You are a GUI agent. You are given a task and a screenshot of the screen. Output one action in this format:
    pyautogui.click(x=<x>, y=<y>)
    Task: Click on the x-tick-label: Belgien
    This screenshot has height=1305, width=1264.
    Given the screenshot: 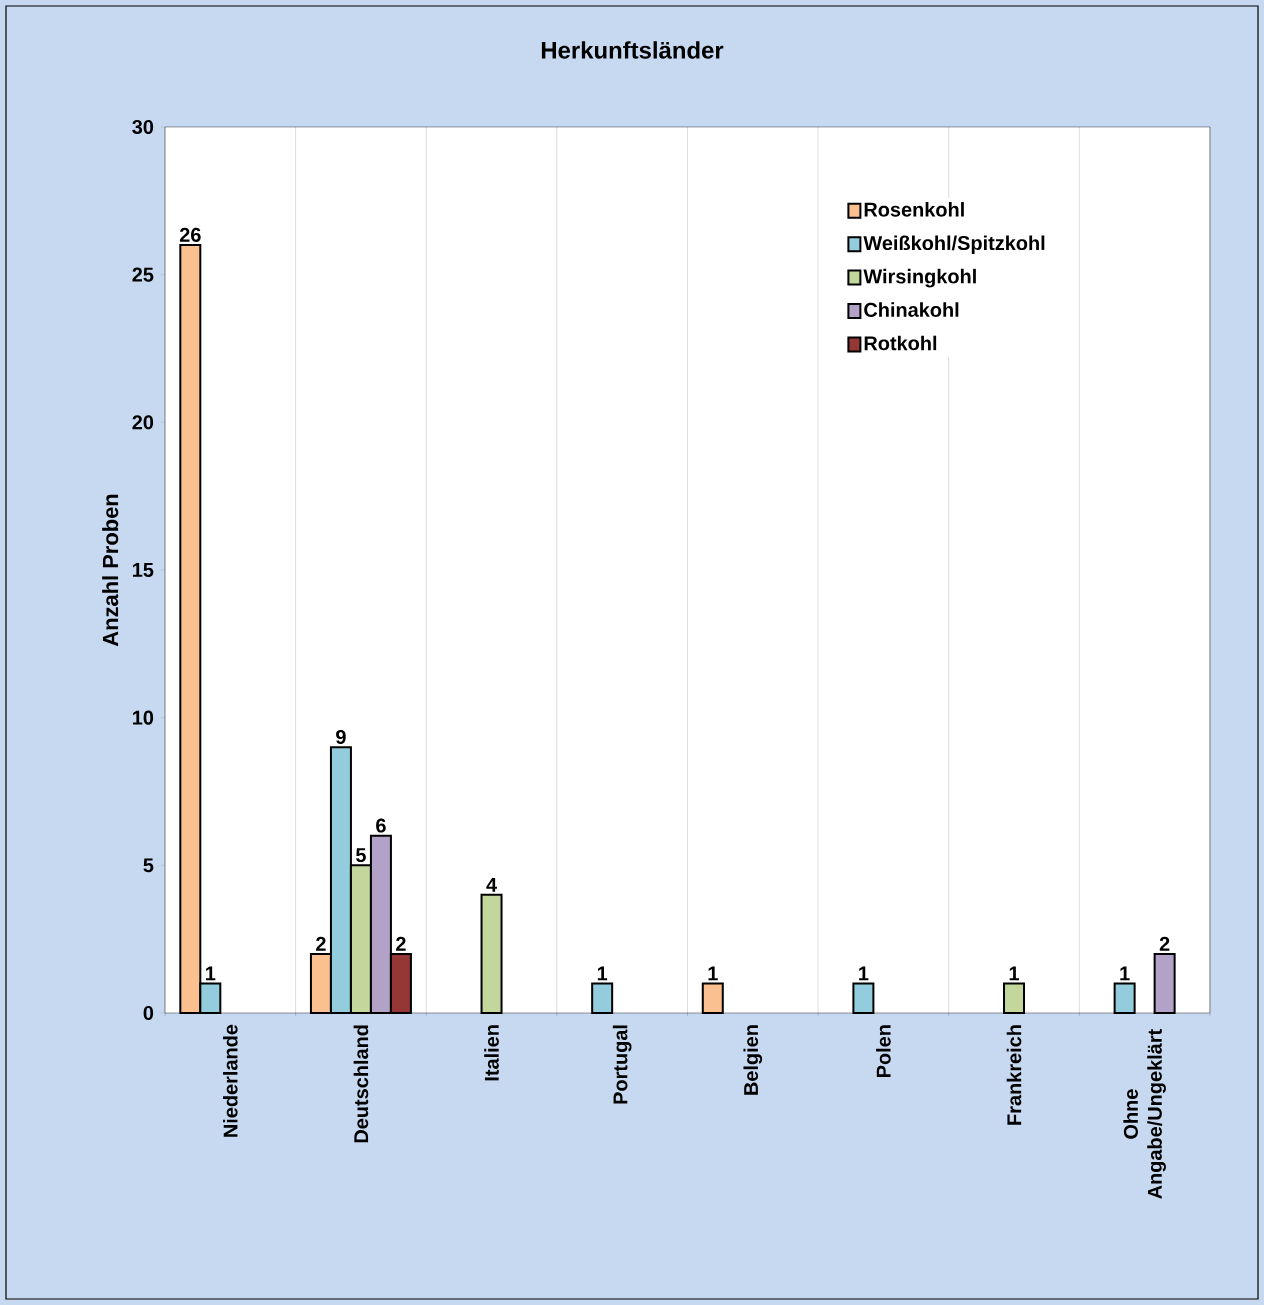 What is the action you would take?
    pyautogui.click(x=753, y=1060)
    